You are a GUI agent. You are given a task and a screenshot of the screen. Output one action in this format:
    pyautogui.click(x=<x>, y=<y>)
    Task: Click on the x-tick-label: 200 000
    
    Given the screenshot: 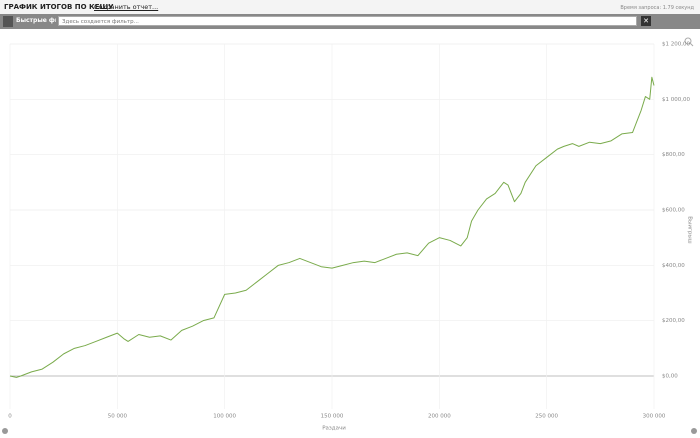 What is the action you would take?
    pyautogui.click(x=439, y=417)
    